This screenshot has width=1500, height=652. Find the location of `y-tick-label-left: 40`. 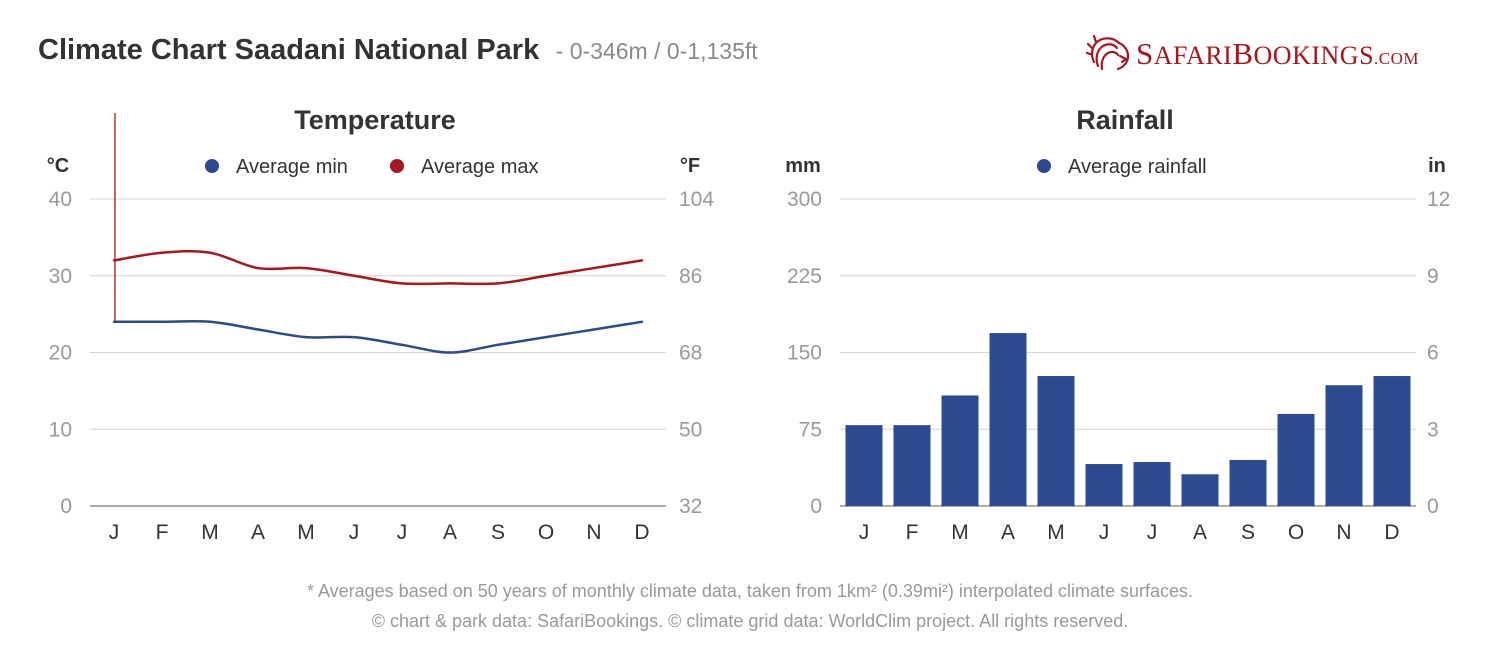

y-tick-label-left: 40 is located at coordinates (60, 199).